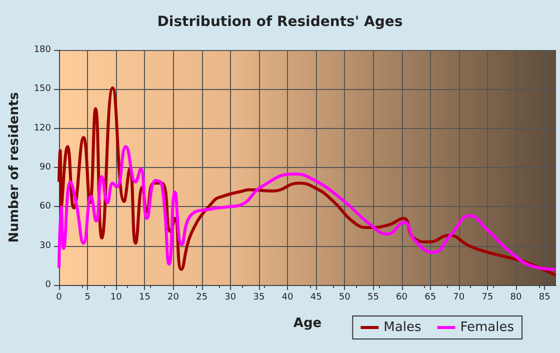  I want to click on y-axis-title: Number of residents, so click(14, 167).